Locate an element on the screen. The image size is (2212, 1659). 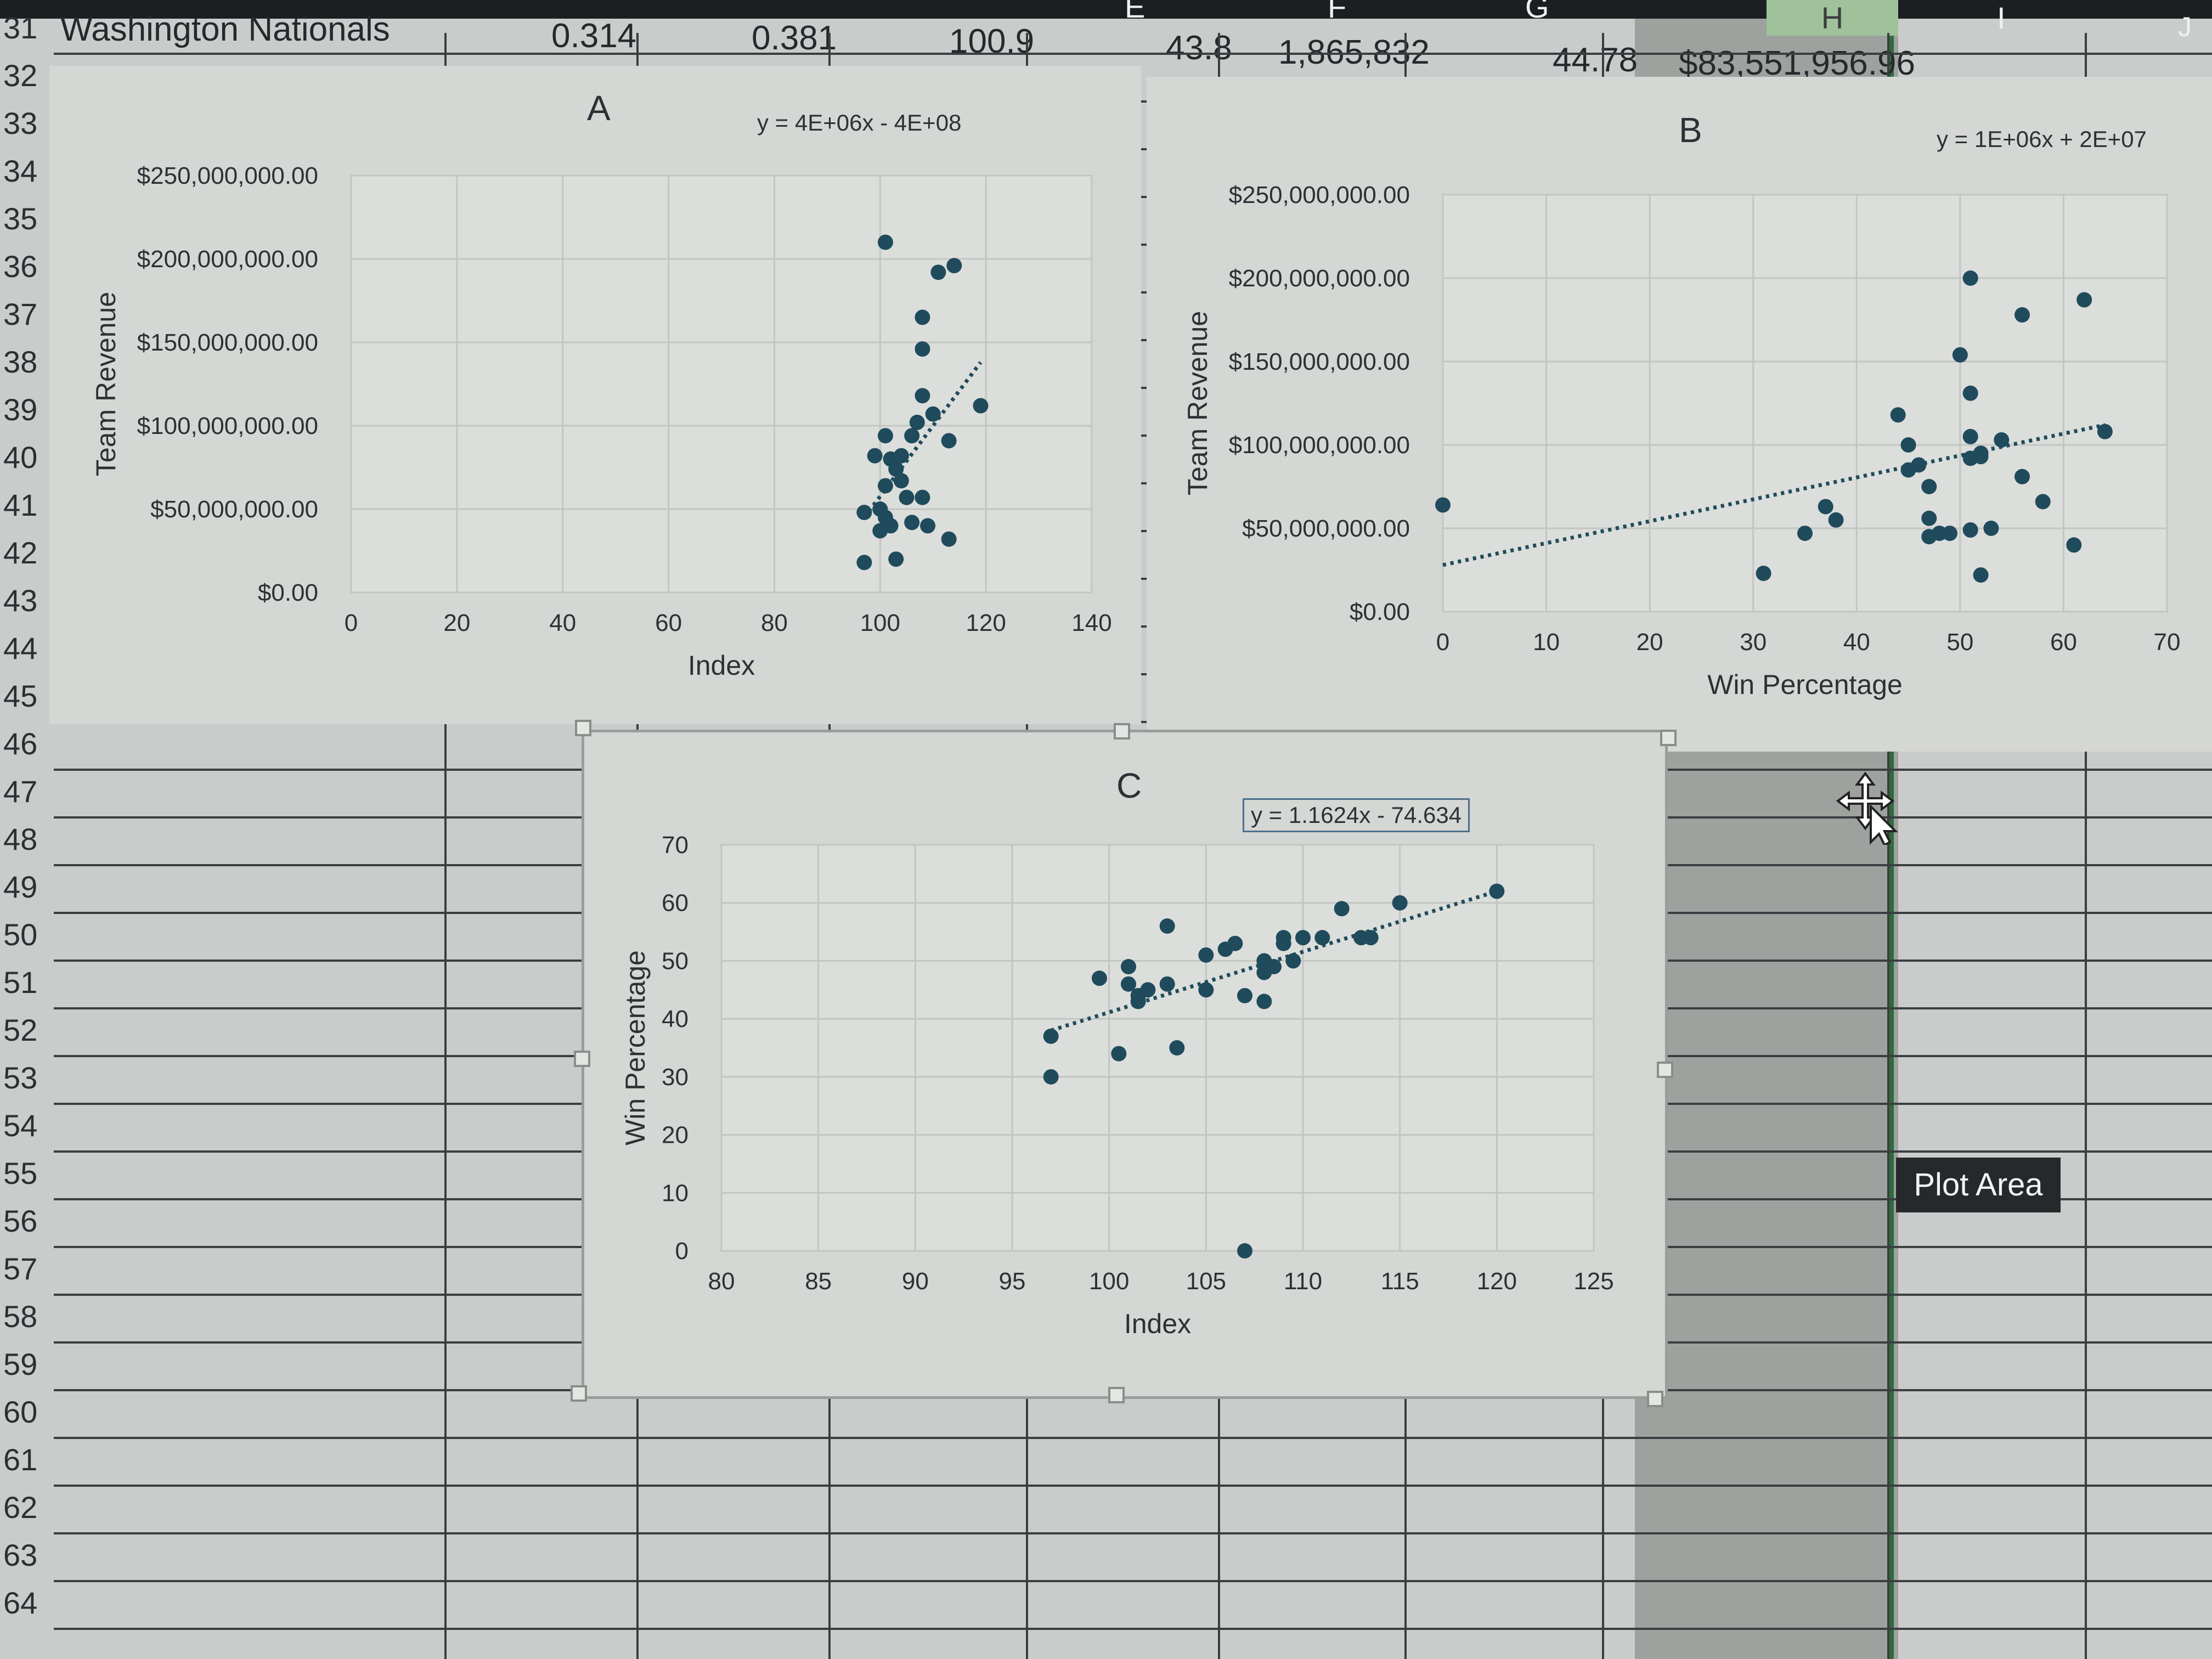
row-number: 49 is located at coordinates (21, 887).